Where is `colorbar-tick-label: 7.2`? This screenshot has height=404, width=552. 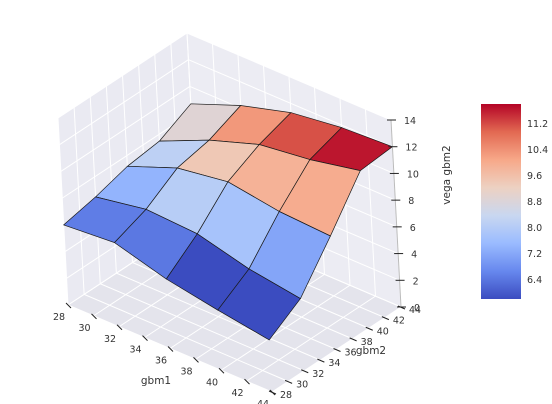 colorbar-tick-label: 7.2 is located at coordinates (534, 254).